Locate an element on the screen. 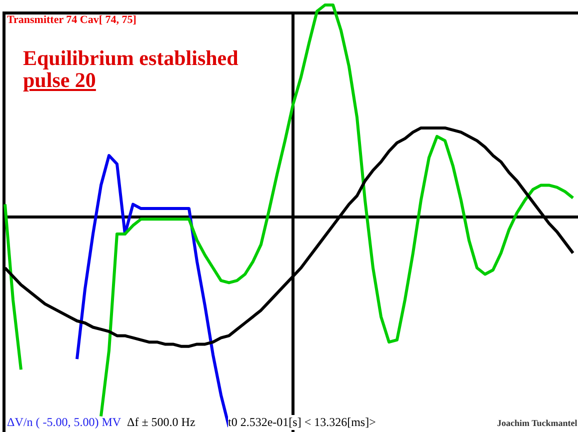  annotation: Δf ± 500.0 Hz is located at coordinates (161, 422).